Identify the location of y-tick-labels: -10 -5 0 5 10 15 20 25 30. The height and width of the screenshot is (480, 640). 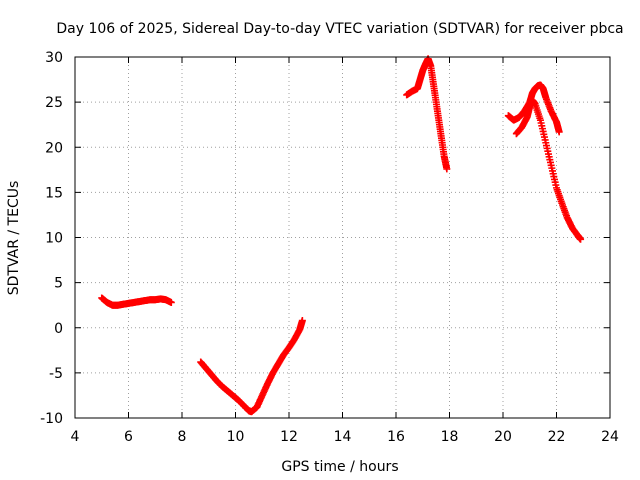
(51, 238).